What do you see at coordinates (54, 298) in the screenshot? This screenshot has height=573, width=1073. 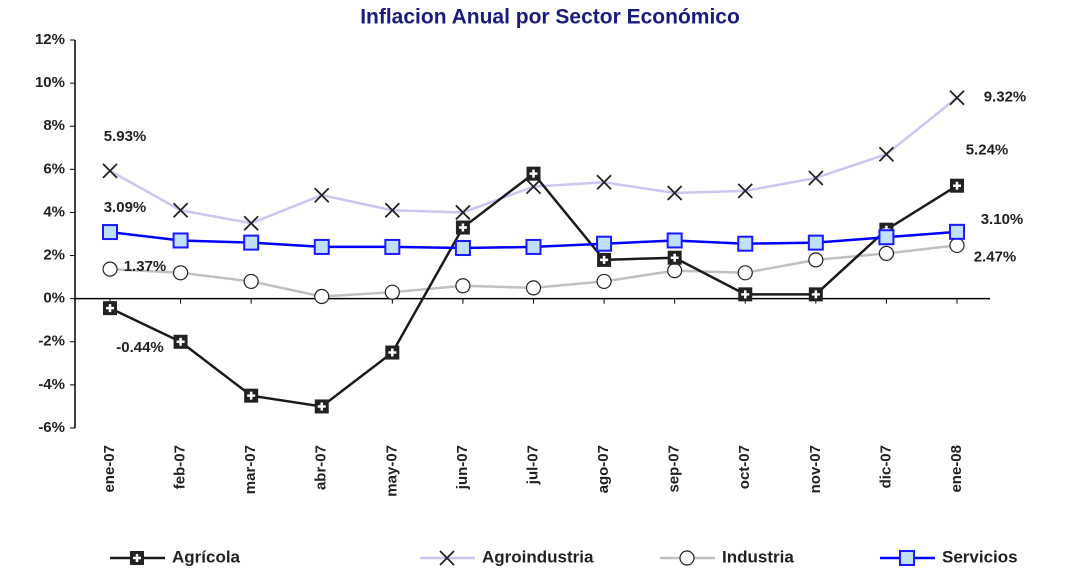 I see `y-tick-label: 0%` at bounding box center [54, 298].